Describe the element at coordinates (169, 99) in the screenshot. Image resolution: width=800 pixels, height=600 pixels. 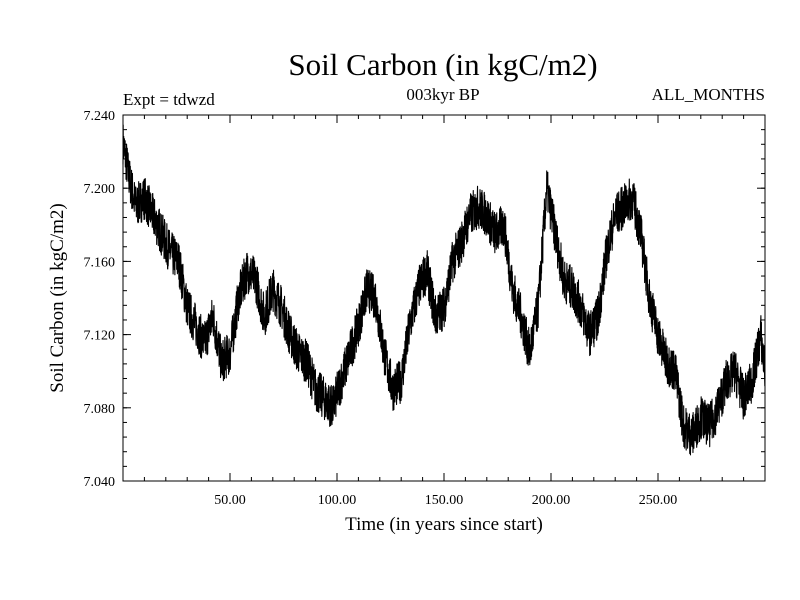
I see `experiment-label: Expt = tdwzd` at that location.